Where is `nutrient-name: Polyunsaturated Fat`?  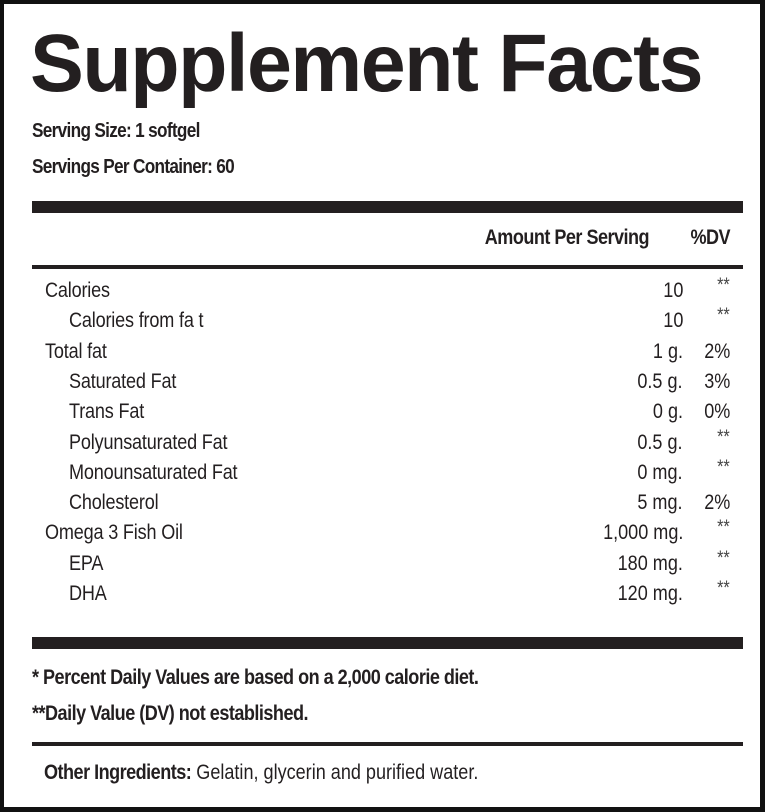 nutrient-name: Polyunsaturated Fat is located at coordinates (148, 442).